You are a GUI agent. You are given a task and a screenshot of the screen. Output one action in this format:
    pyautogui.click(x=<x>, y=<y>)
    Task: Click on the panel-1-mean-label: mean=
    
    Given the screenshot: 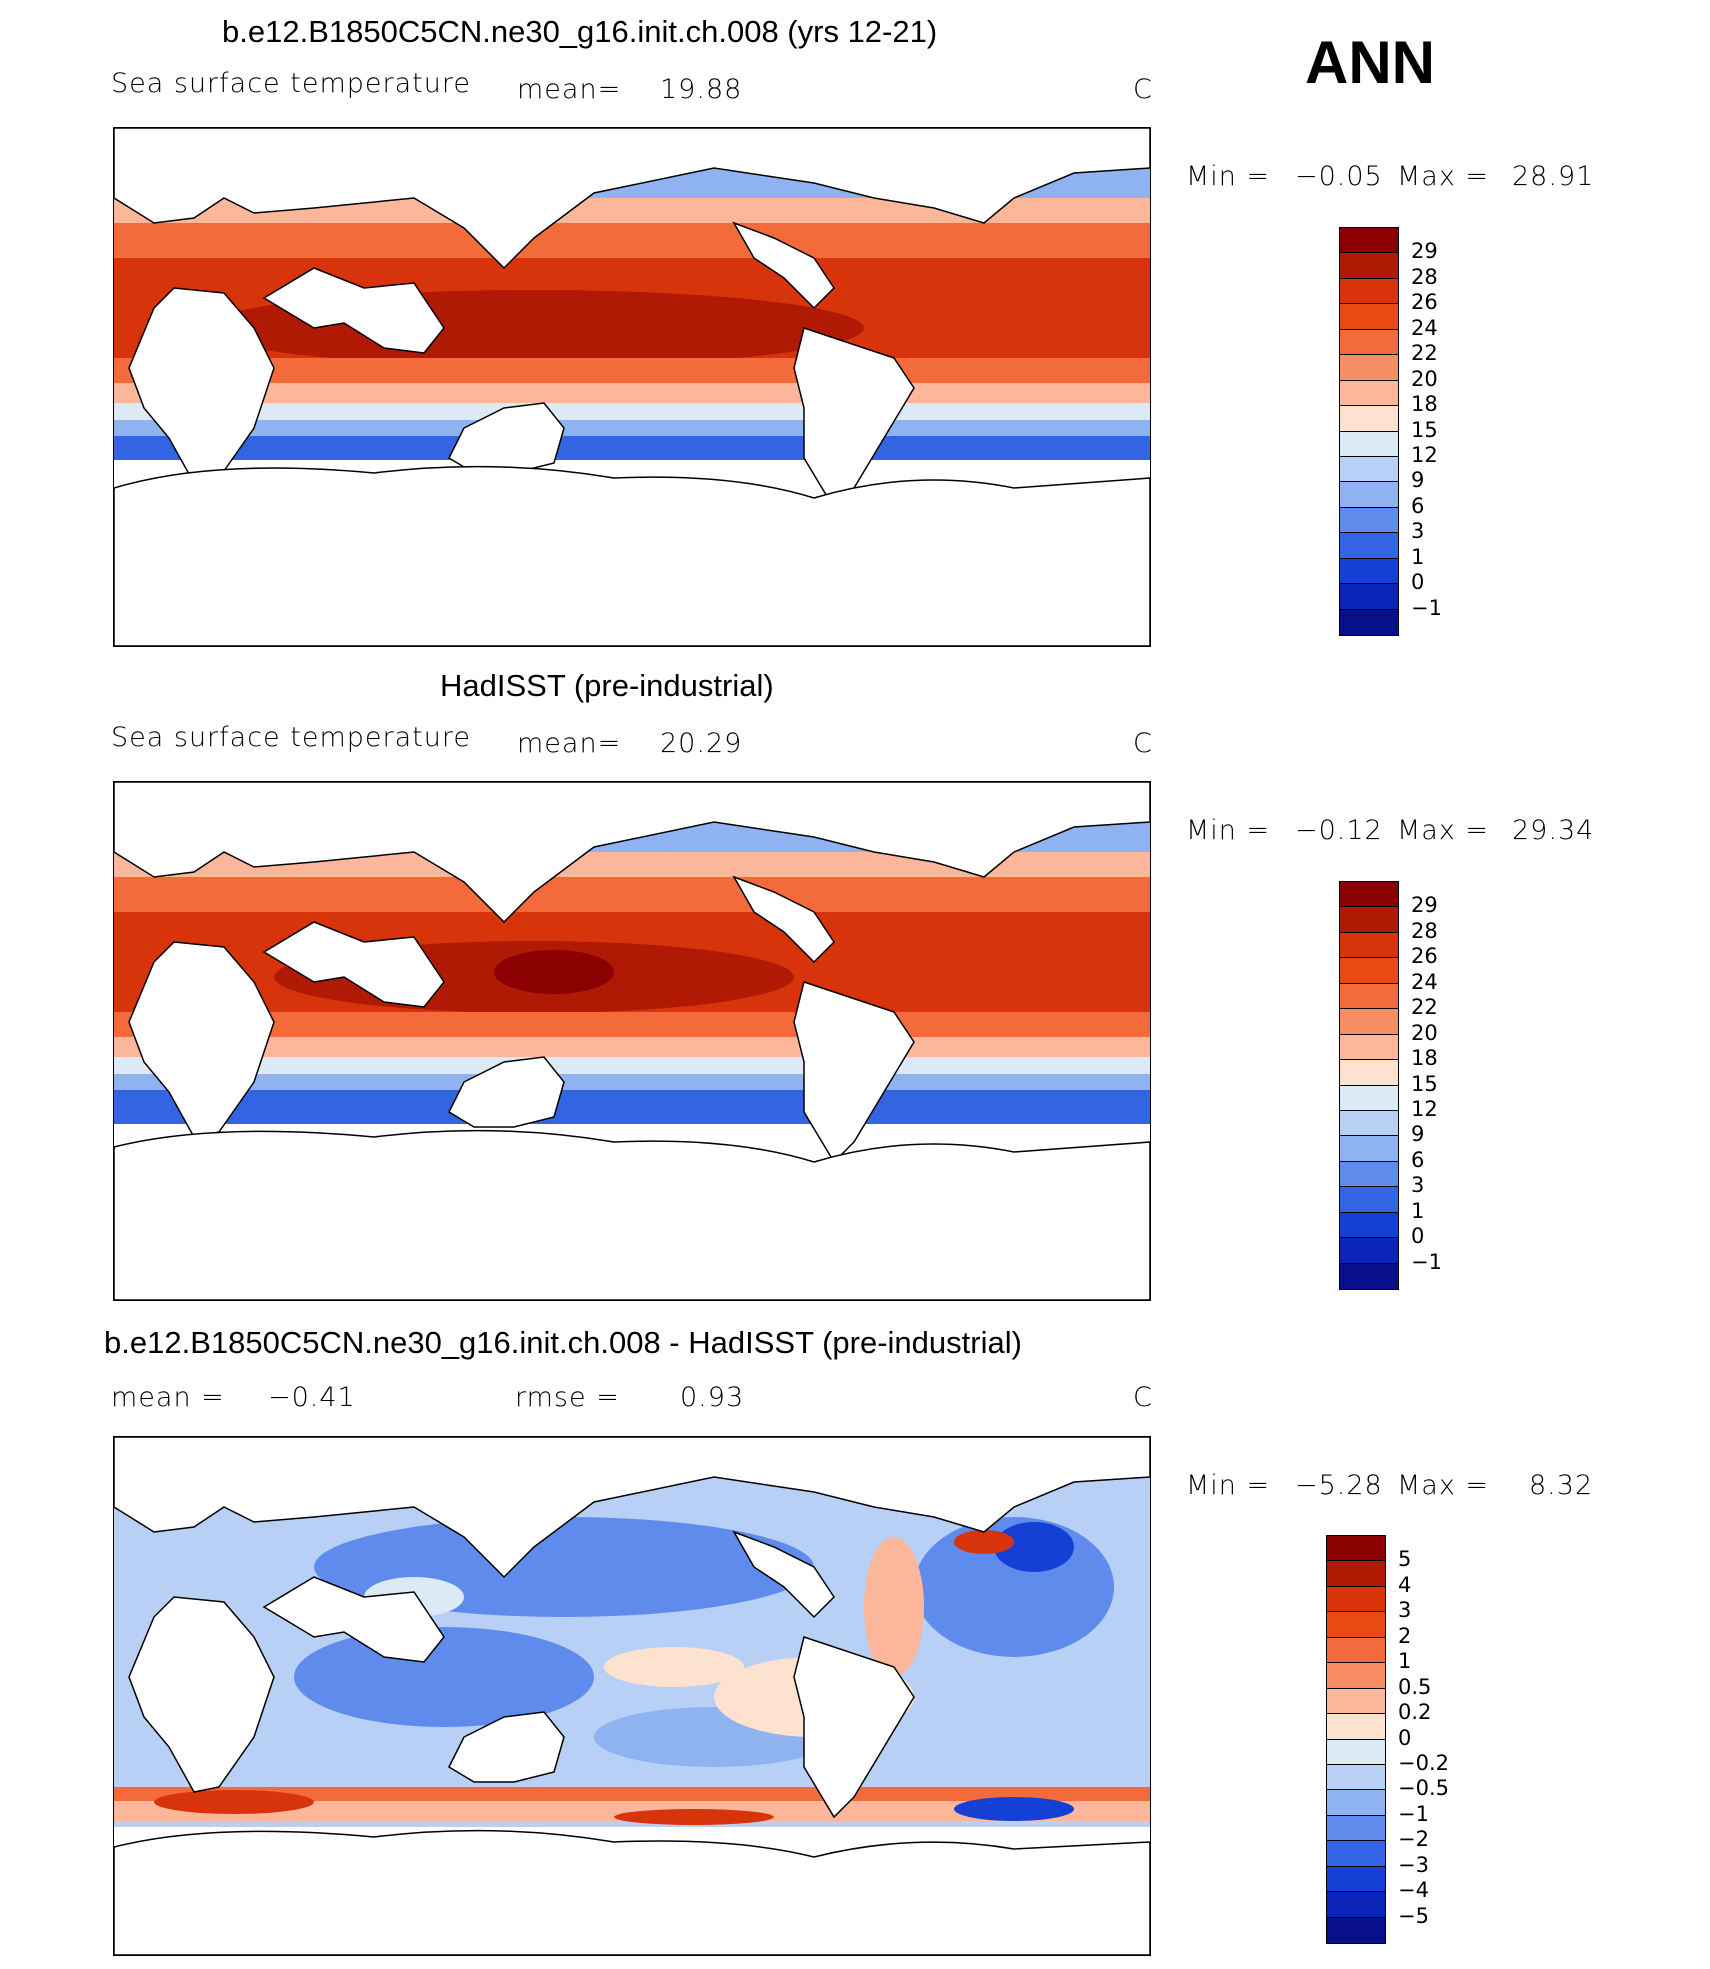 What is the action you would take?
    pyautogui.click(x=569, y=89)
    